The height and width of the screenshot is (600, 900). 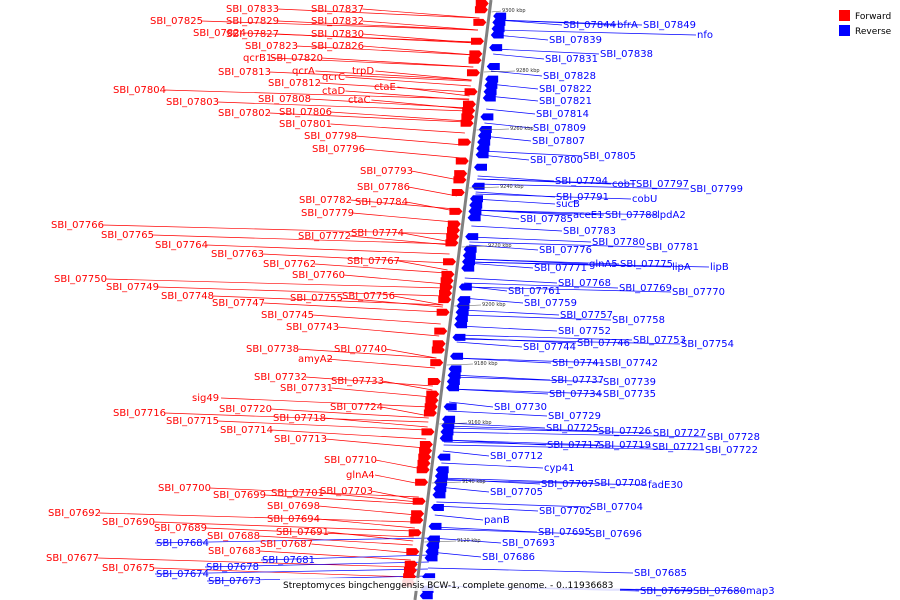 I want to click on reverse-gene-label: SBI_07838, so click(x=626, y=54).